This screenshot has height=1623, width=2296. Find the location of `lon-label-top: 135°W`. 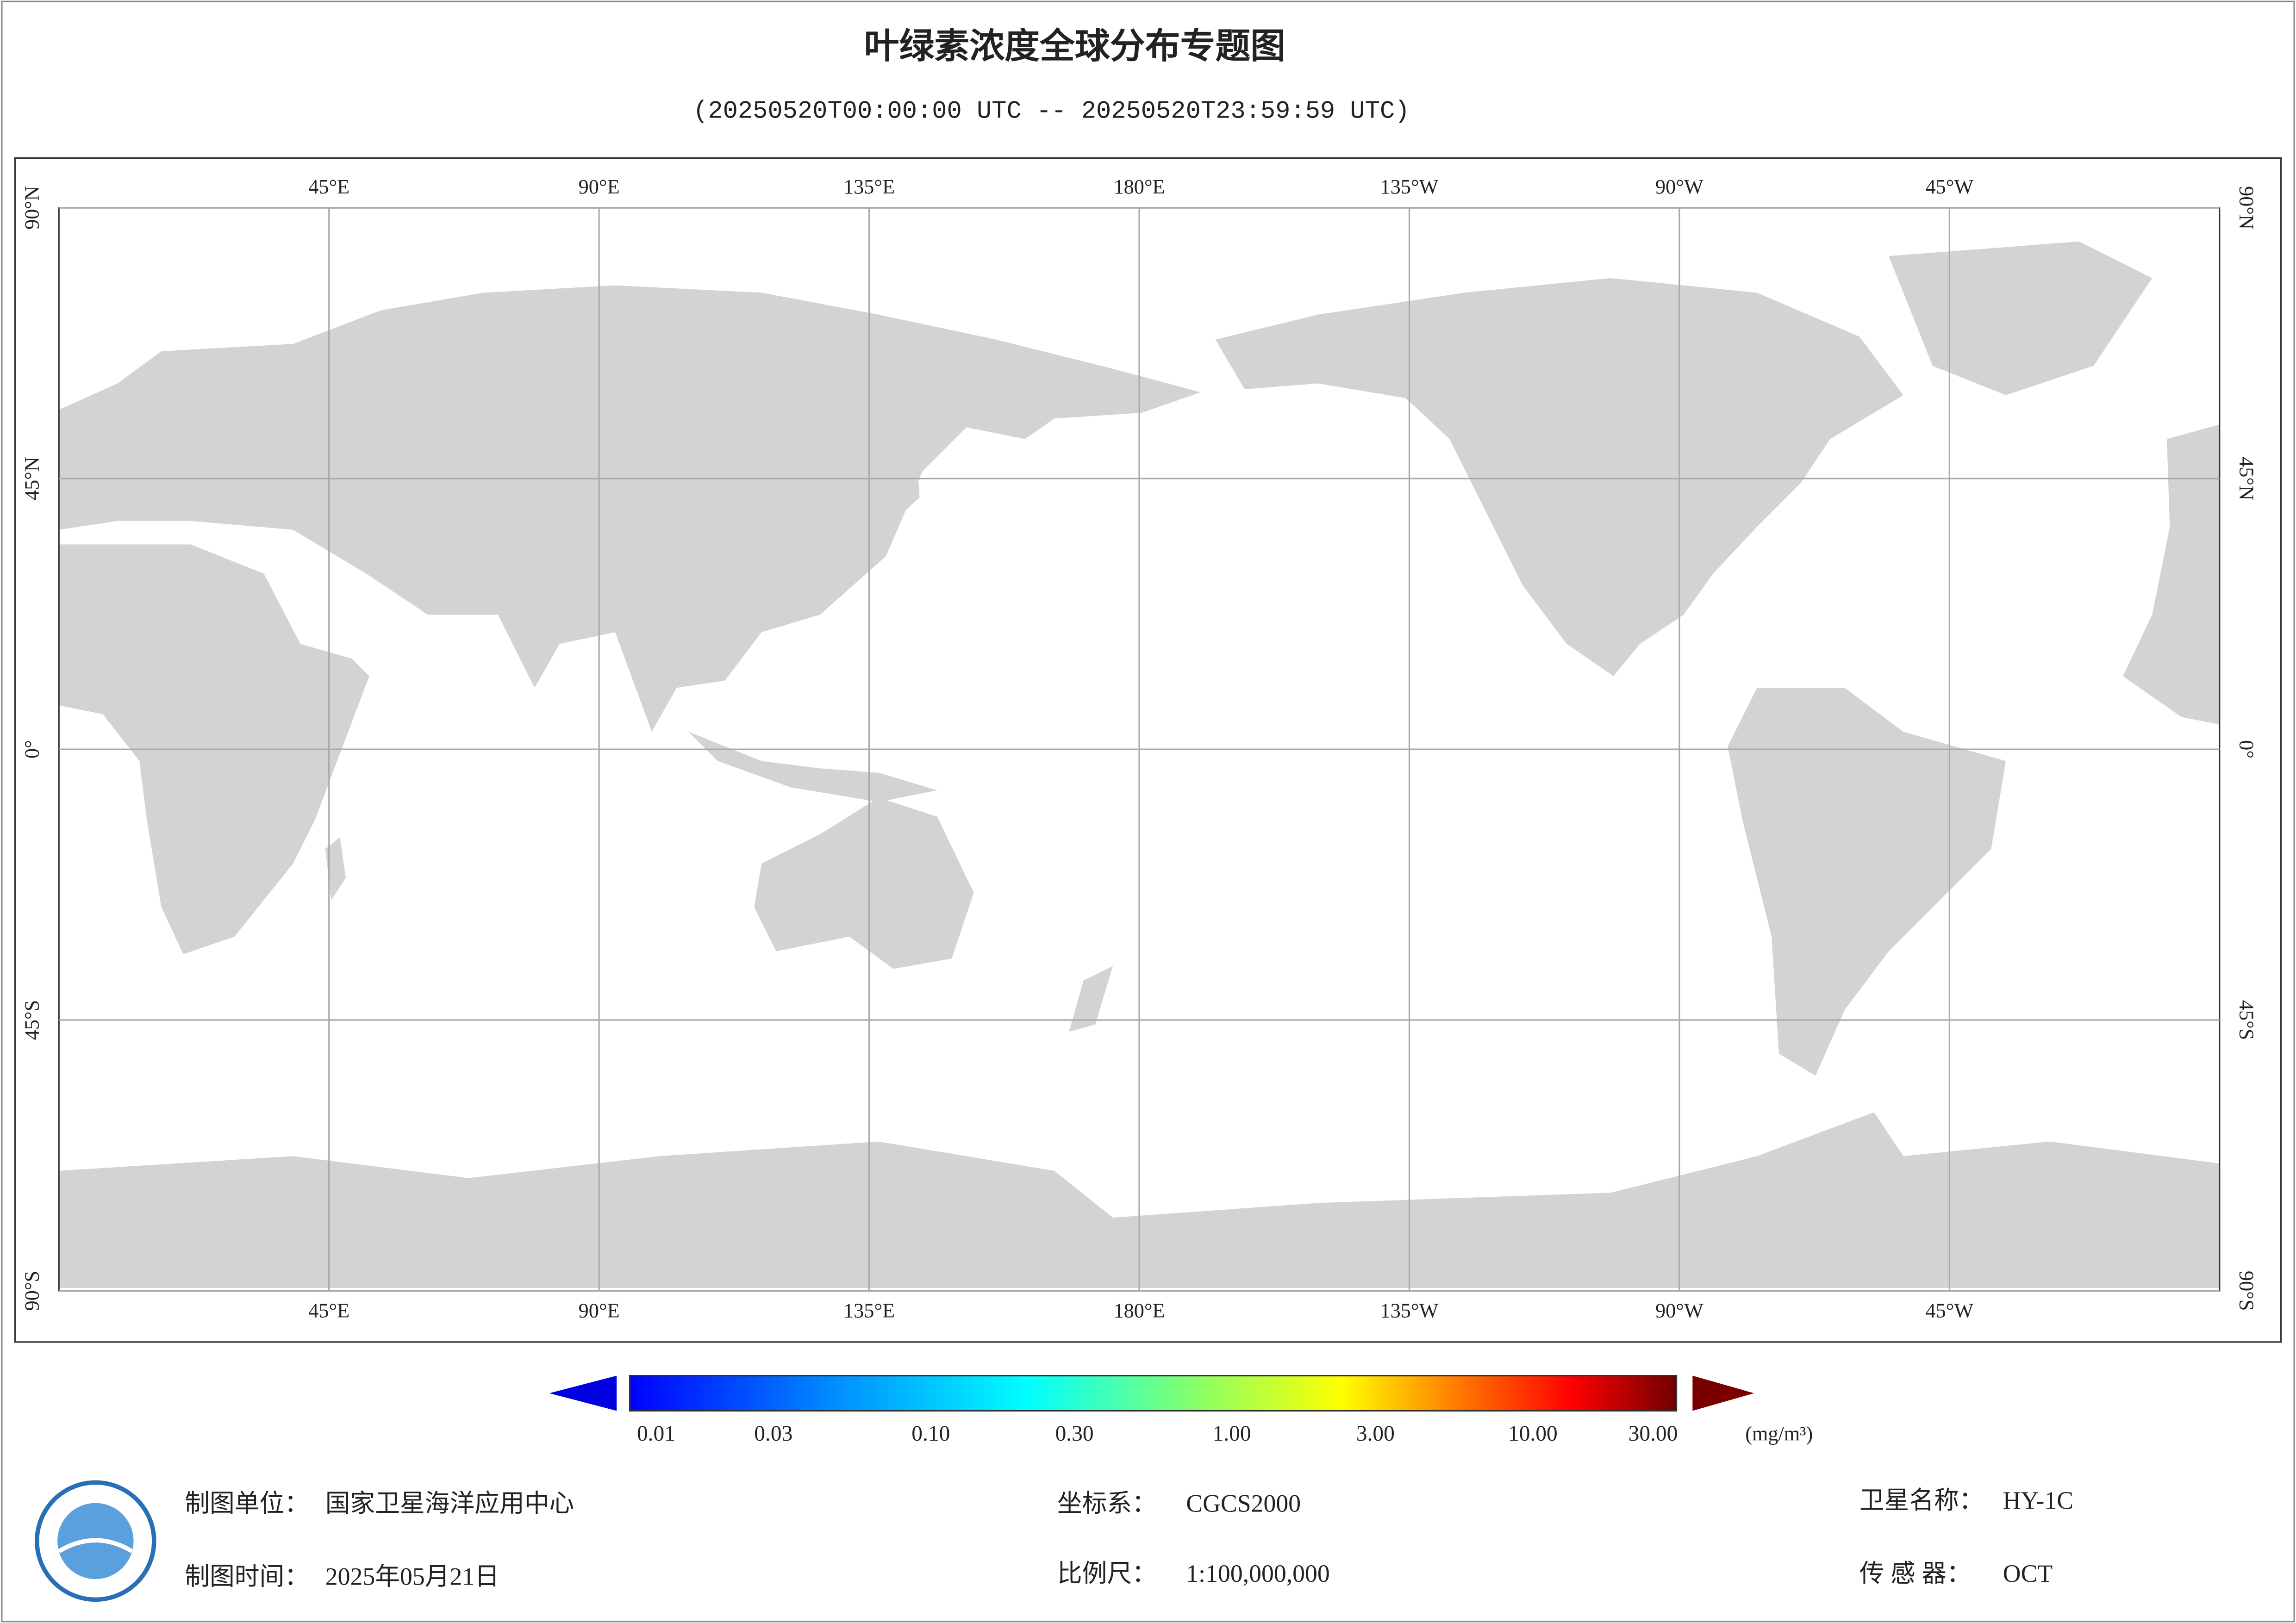

lon-label-top: 135°W is located at coordinates (1409, 186).